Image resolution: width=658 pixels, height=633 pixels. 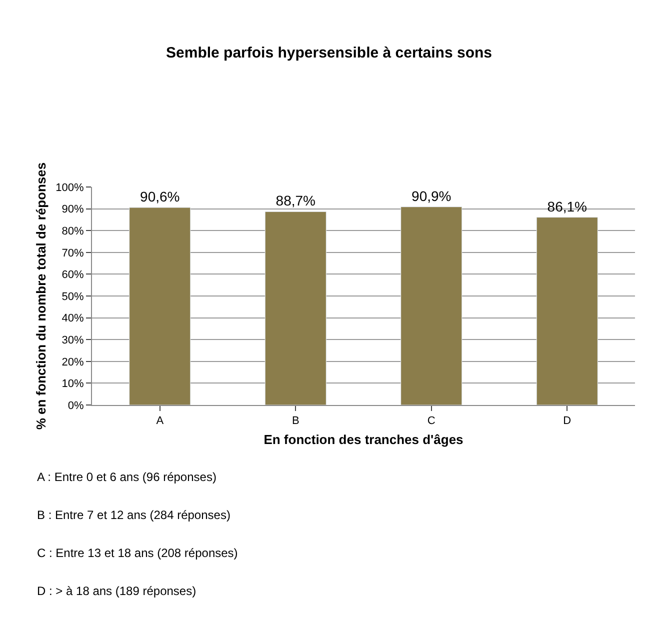 I want to click on x-tick-label: B, so click(x=296, y=421).